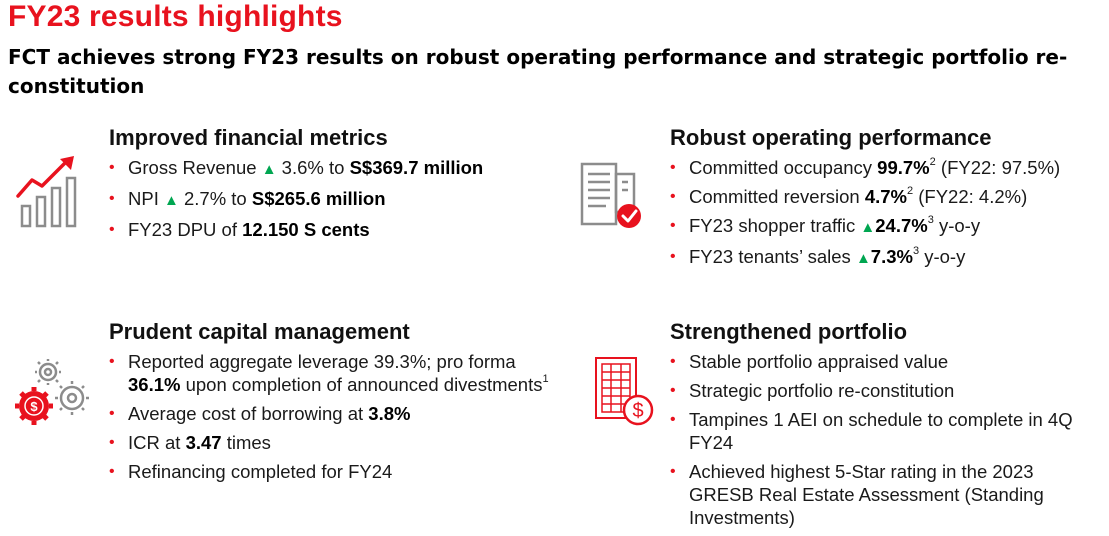 This screenshot has height=536, width=1109. I want to click on operating-performance-heading: Robust operating performance, so click(831, 137).